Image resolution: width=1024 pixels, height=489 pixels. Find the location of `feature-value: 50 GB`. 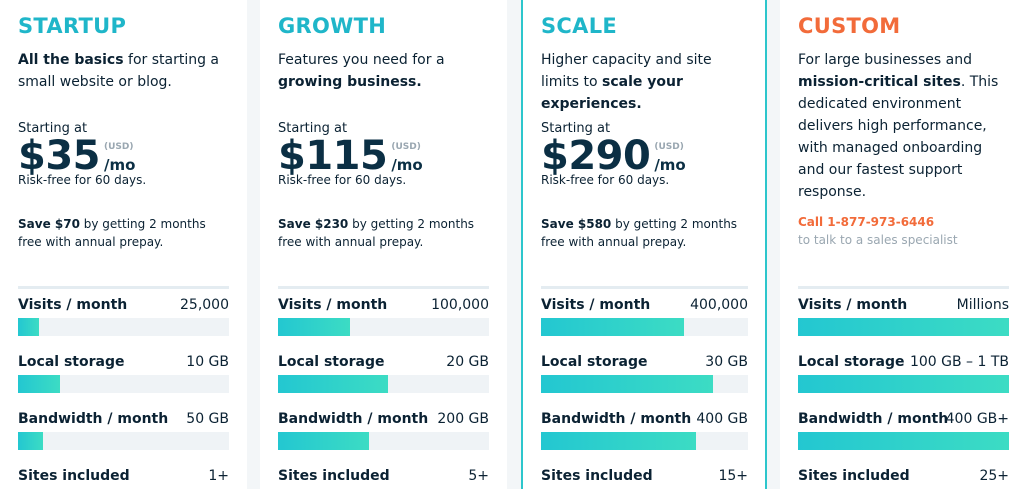

feature-value: 50 GB is located at coordinates (207, 419).